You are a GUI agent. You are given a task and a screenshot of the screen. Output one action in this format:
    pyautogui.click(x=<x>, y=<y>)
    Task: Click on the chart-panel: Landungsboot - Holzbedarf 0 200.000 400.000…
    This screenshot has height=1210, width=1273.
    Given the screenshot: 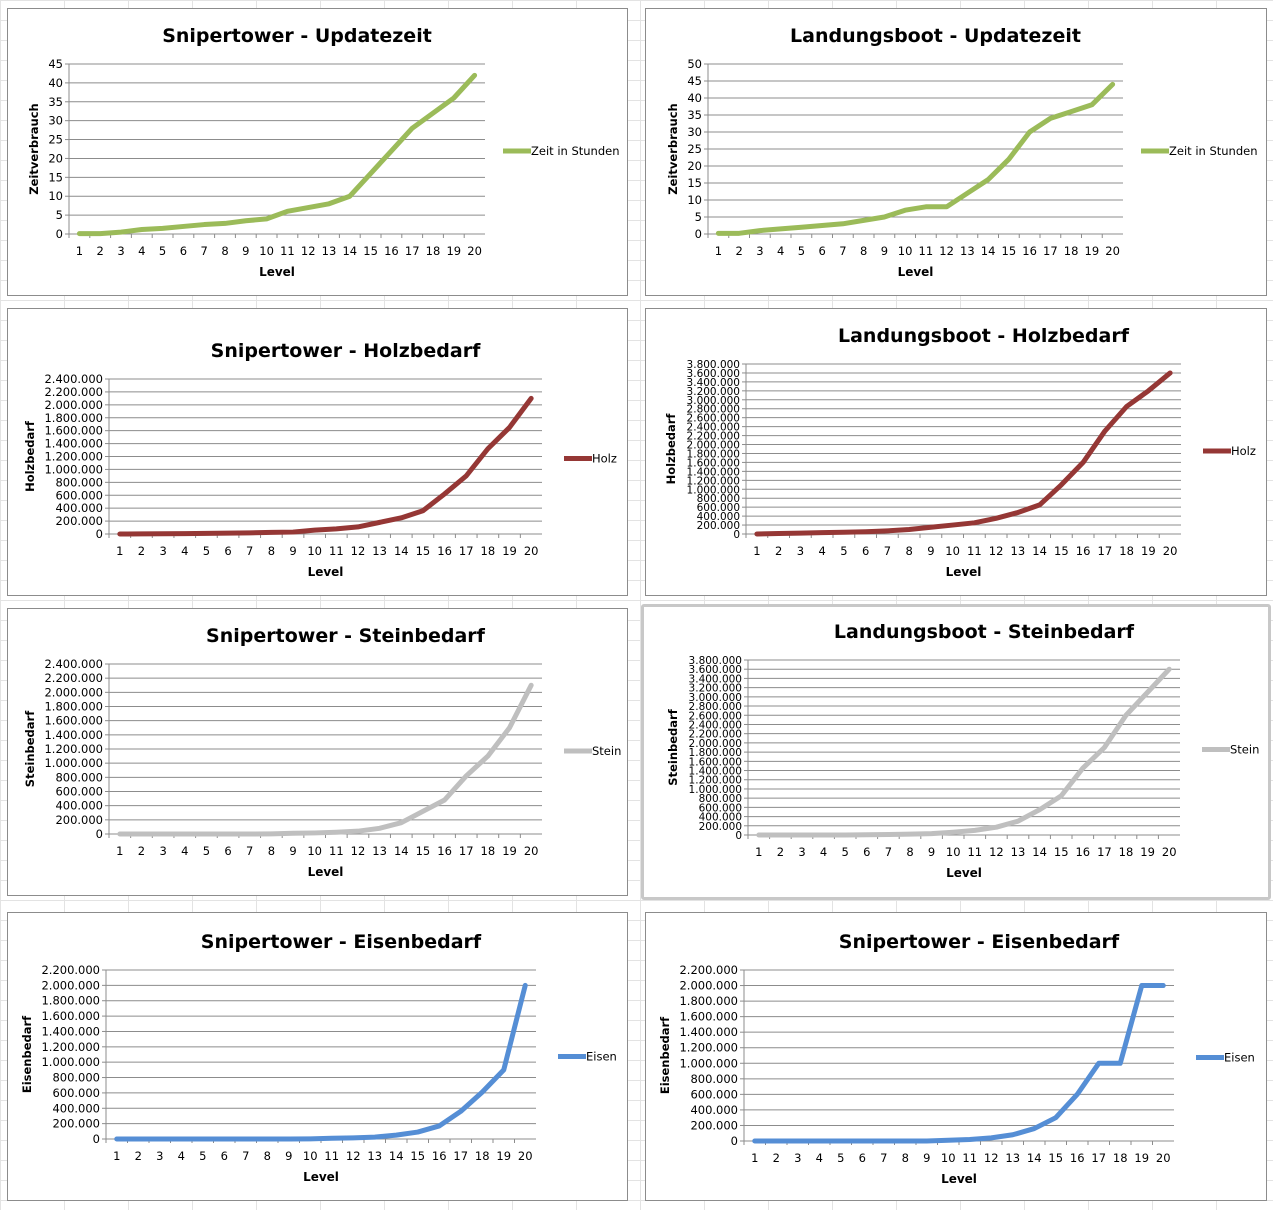 What is the action you would take?
    pyautogui.click(x=956, y=452)
    